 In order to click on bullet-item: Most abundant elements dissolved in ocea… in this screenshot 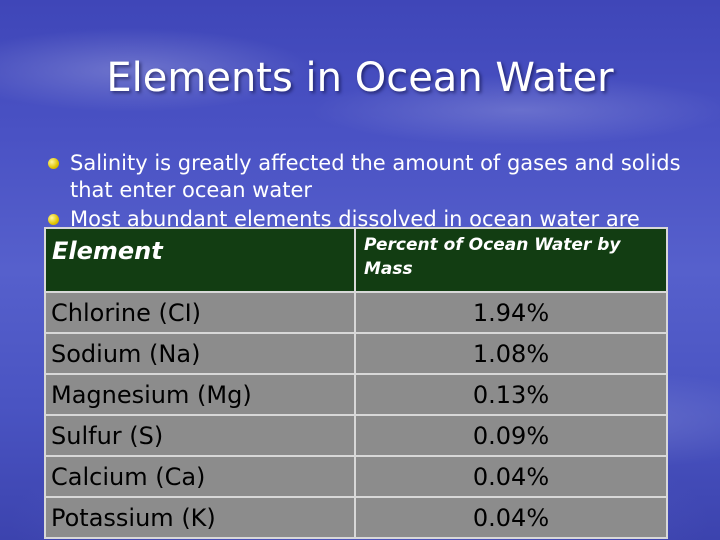, I will do `click(368, 219)`.